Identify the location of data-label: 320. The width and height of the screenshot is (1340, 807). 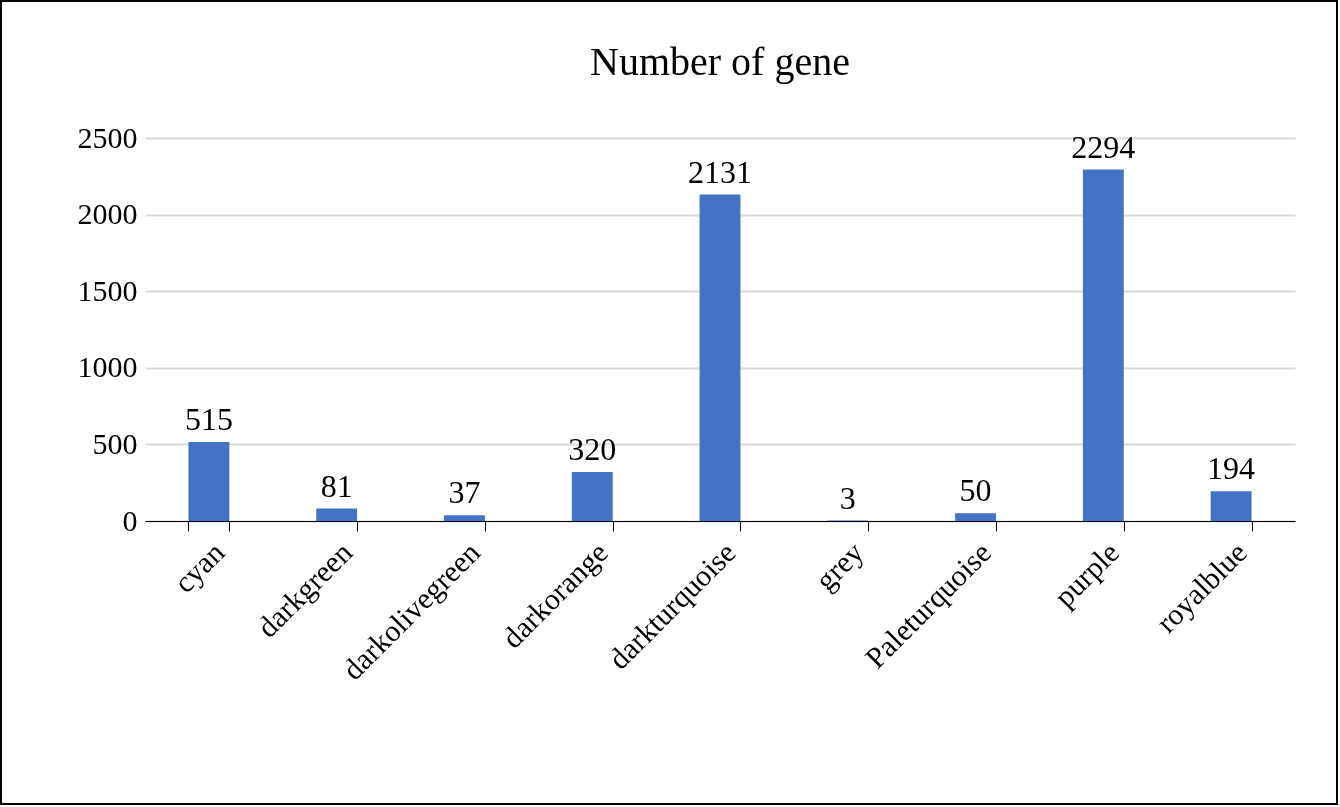
(592, 448).